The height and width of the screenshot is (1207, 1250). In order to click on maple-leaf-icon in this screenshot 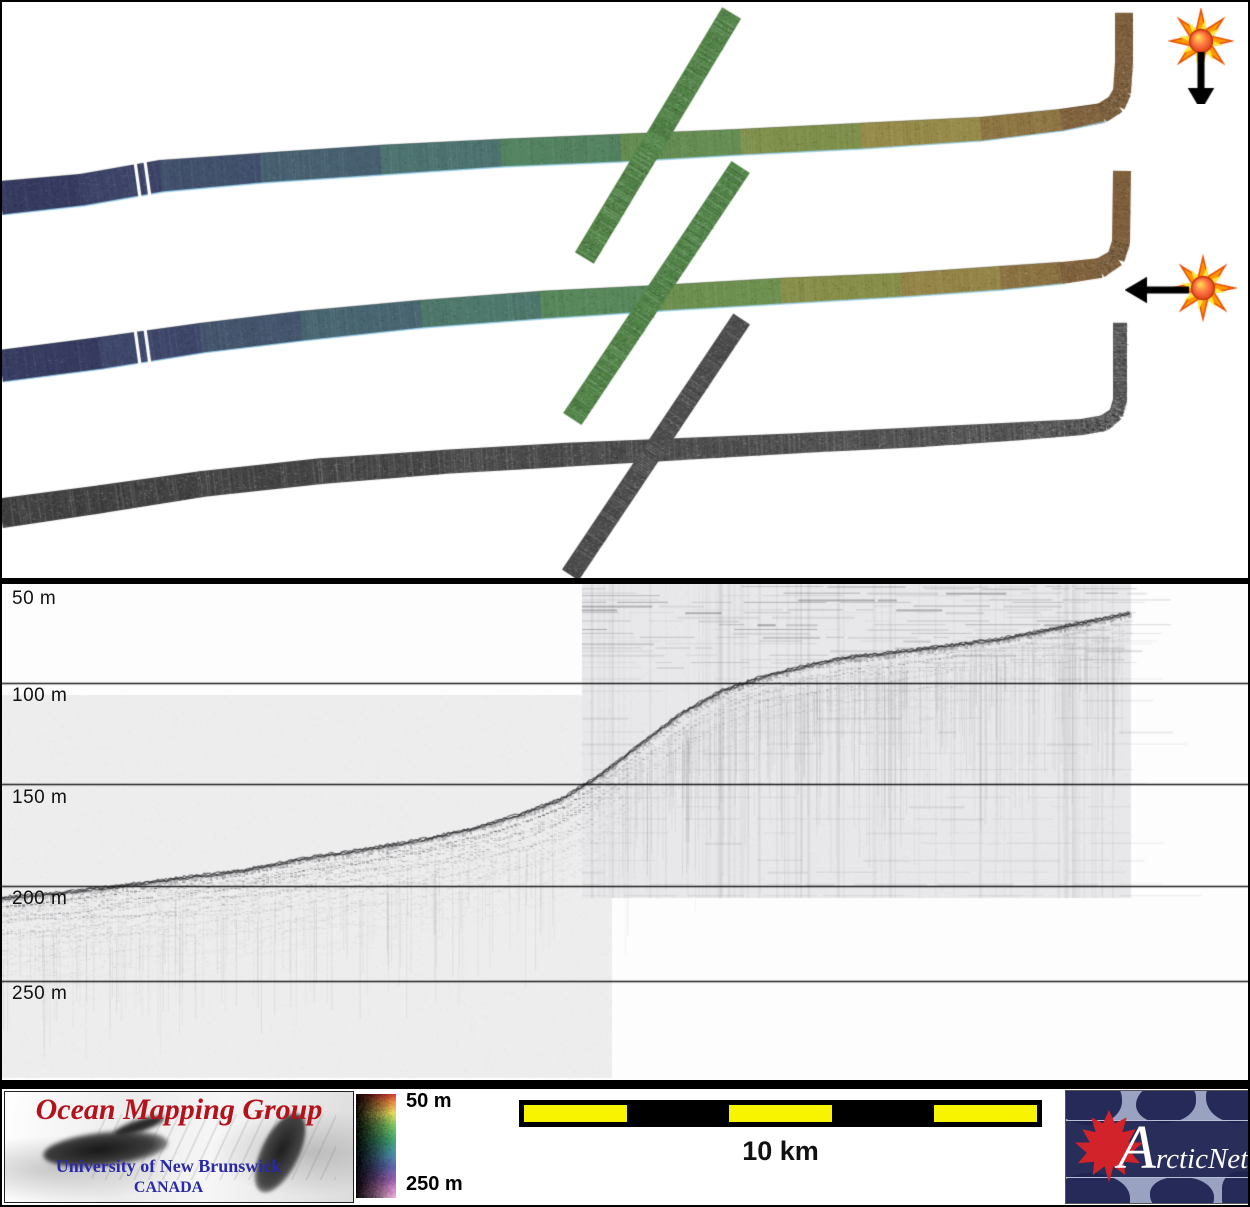, I will do `click(1109, 1146)`.